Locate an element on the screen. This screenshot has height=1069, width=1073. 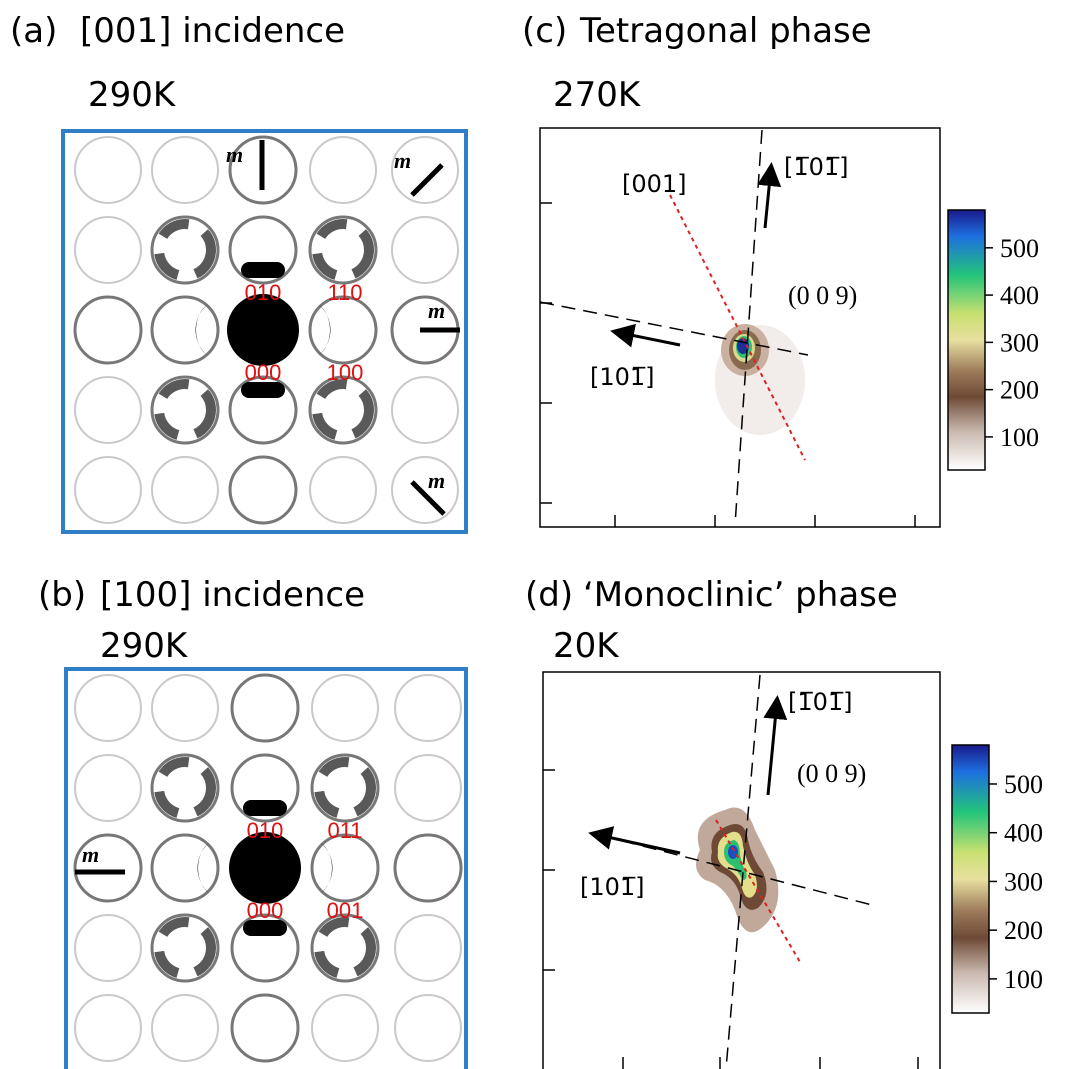
colorbar-tick-label: 100 is located at coordinates (1019, 437).